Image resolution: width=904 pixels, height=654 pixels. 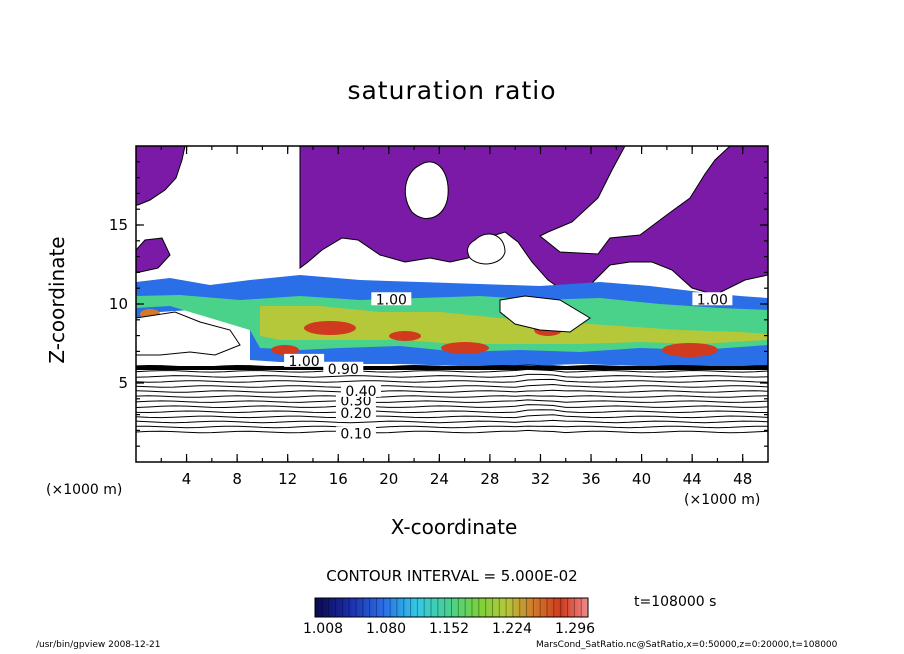 What do you see at coordinates (449, 629) in the screenshot?
I see `colorbar-tick-label: 1.152` at bounding box center [449, 629].